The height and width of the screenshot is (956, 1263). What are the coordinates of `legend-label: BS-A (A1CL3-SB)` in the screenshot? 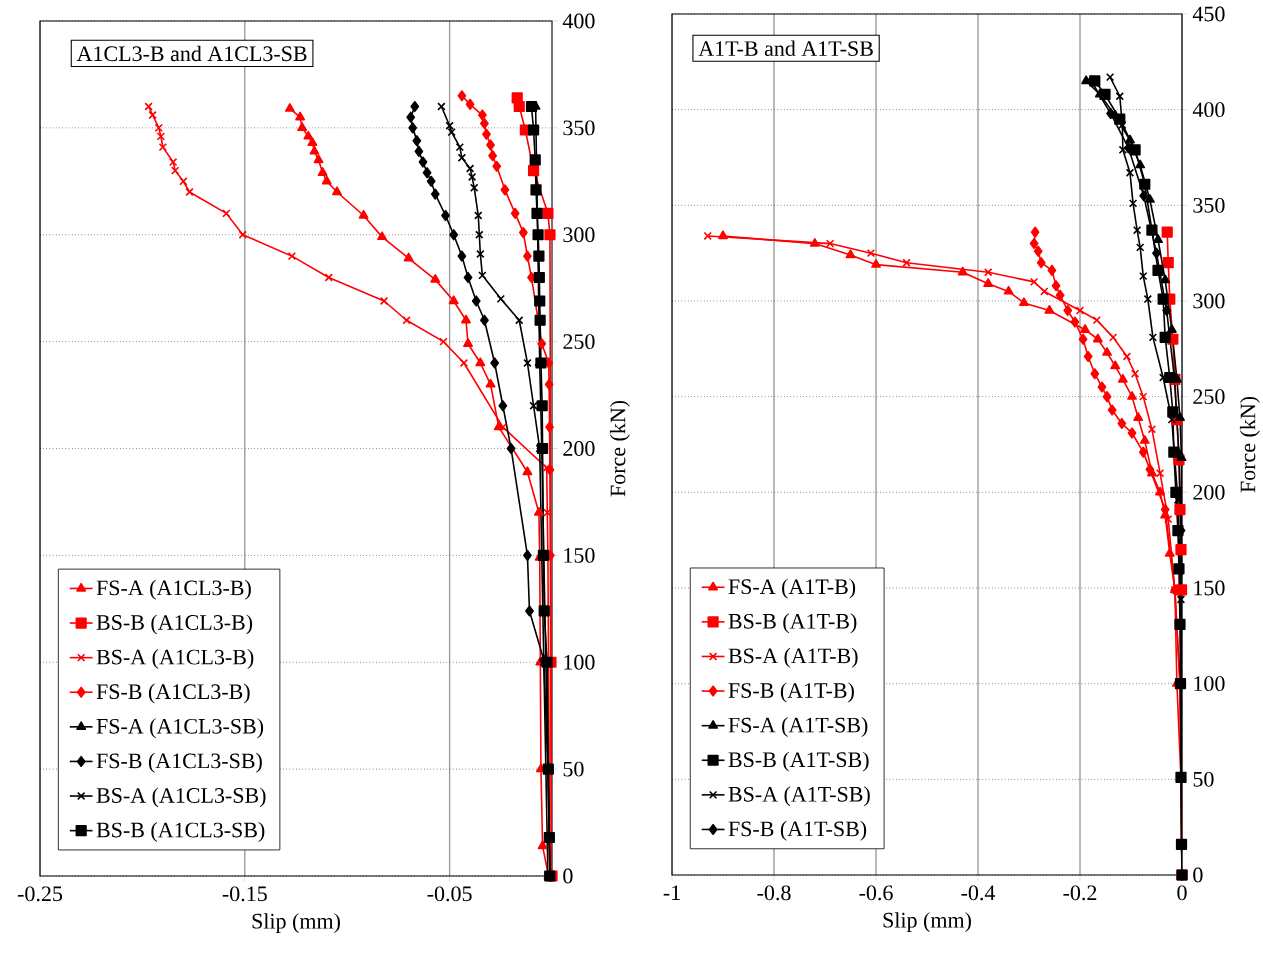 It's located at (181, 797).